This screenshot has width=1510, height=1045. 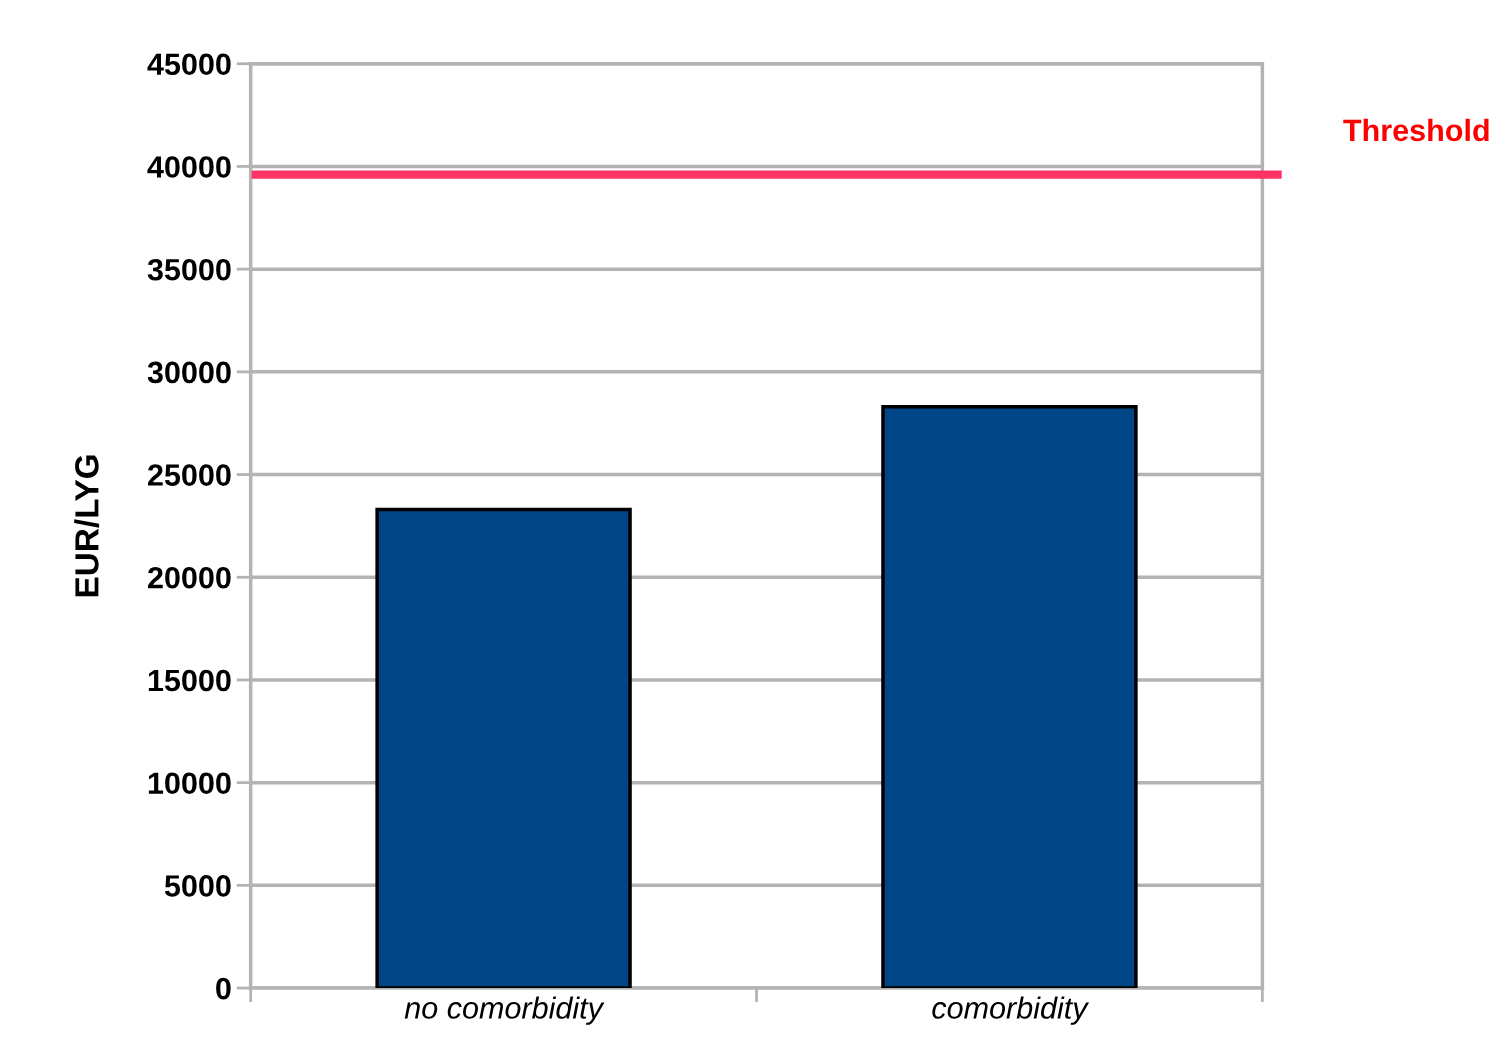 I want to click on y-tick-label: 25000, so click(x=189, y=475).